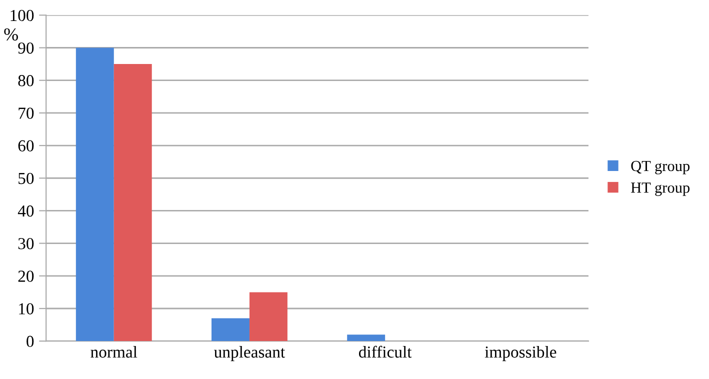 The width and height of the screenshot is (709, 379). What do you see at coordinates (26, 80) in the screenshot?
I see `y-tick-label: 80` at bounding box center [26, 80].